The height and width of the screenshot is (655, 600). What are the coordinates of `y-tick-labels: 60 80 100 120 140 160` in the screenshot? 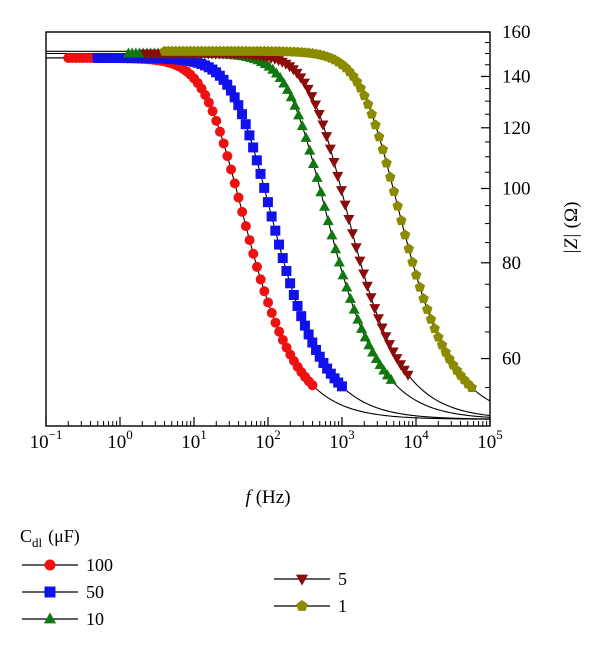 It's located at (516, 196).